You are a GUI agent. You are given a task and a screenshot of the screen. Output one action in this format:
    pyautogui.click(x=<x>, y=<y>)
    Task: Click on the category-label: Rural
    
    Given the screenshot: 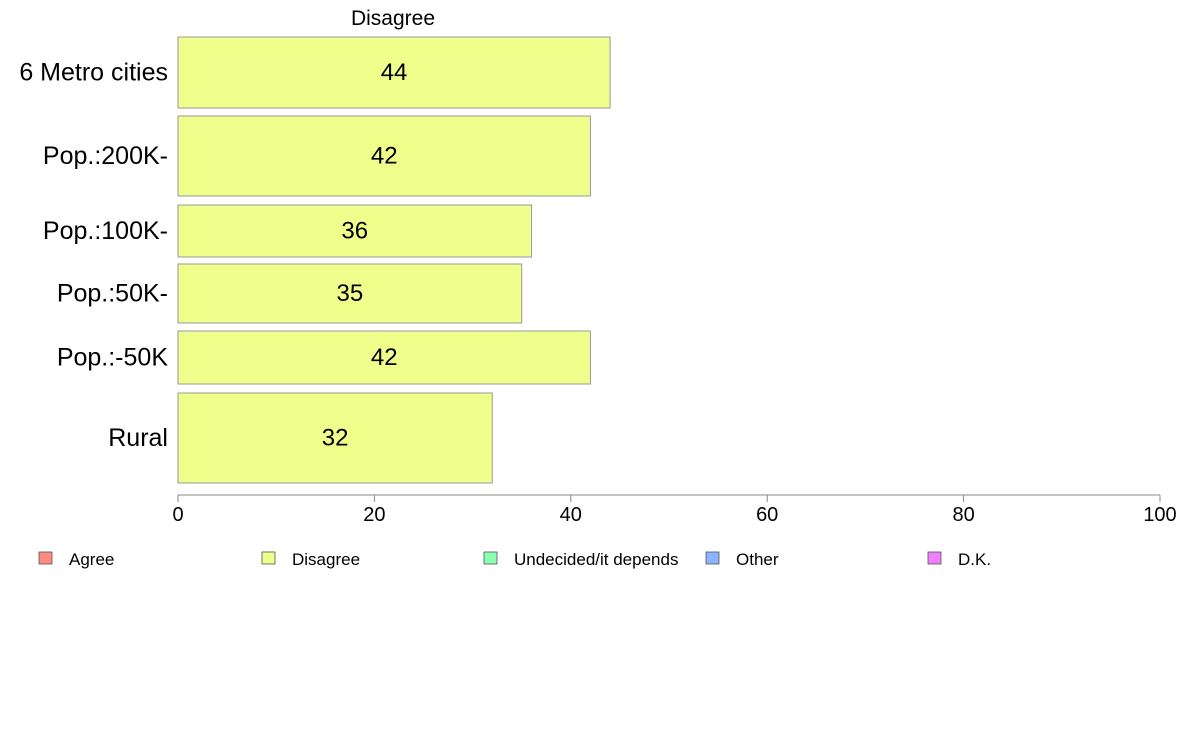 What is the action you would take?
    pyautogui.click(x=138, y=438)
    